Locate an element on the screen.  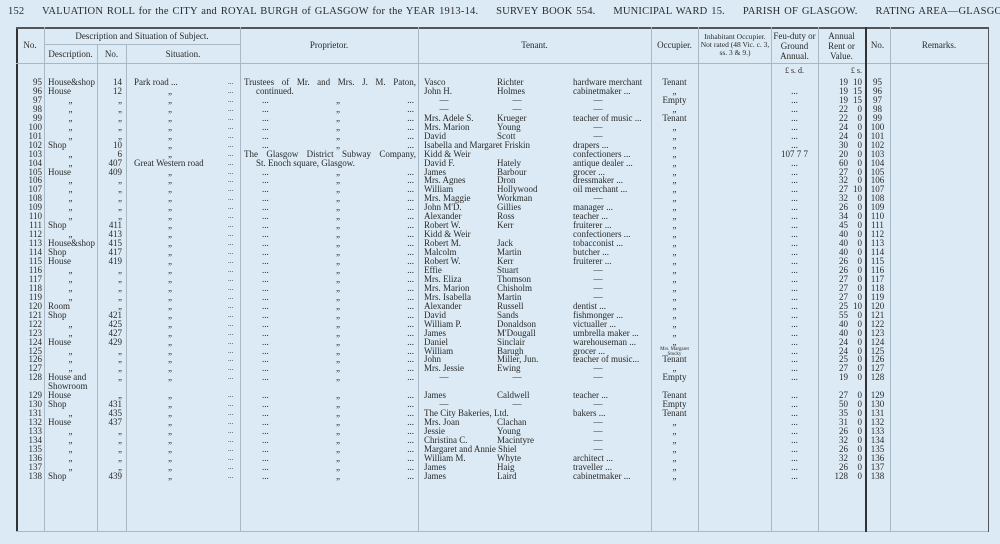
entry-number-right: 137 is located at coordinates (877, 466).